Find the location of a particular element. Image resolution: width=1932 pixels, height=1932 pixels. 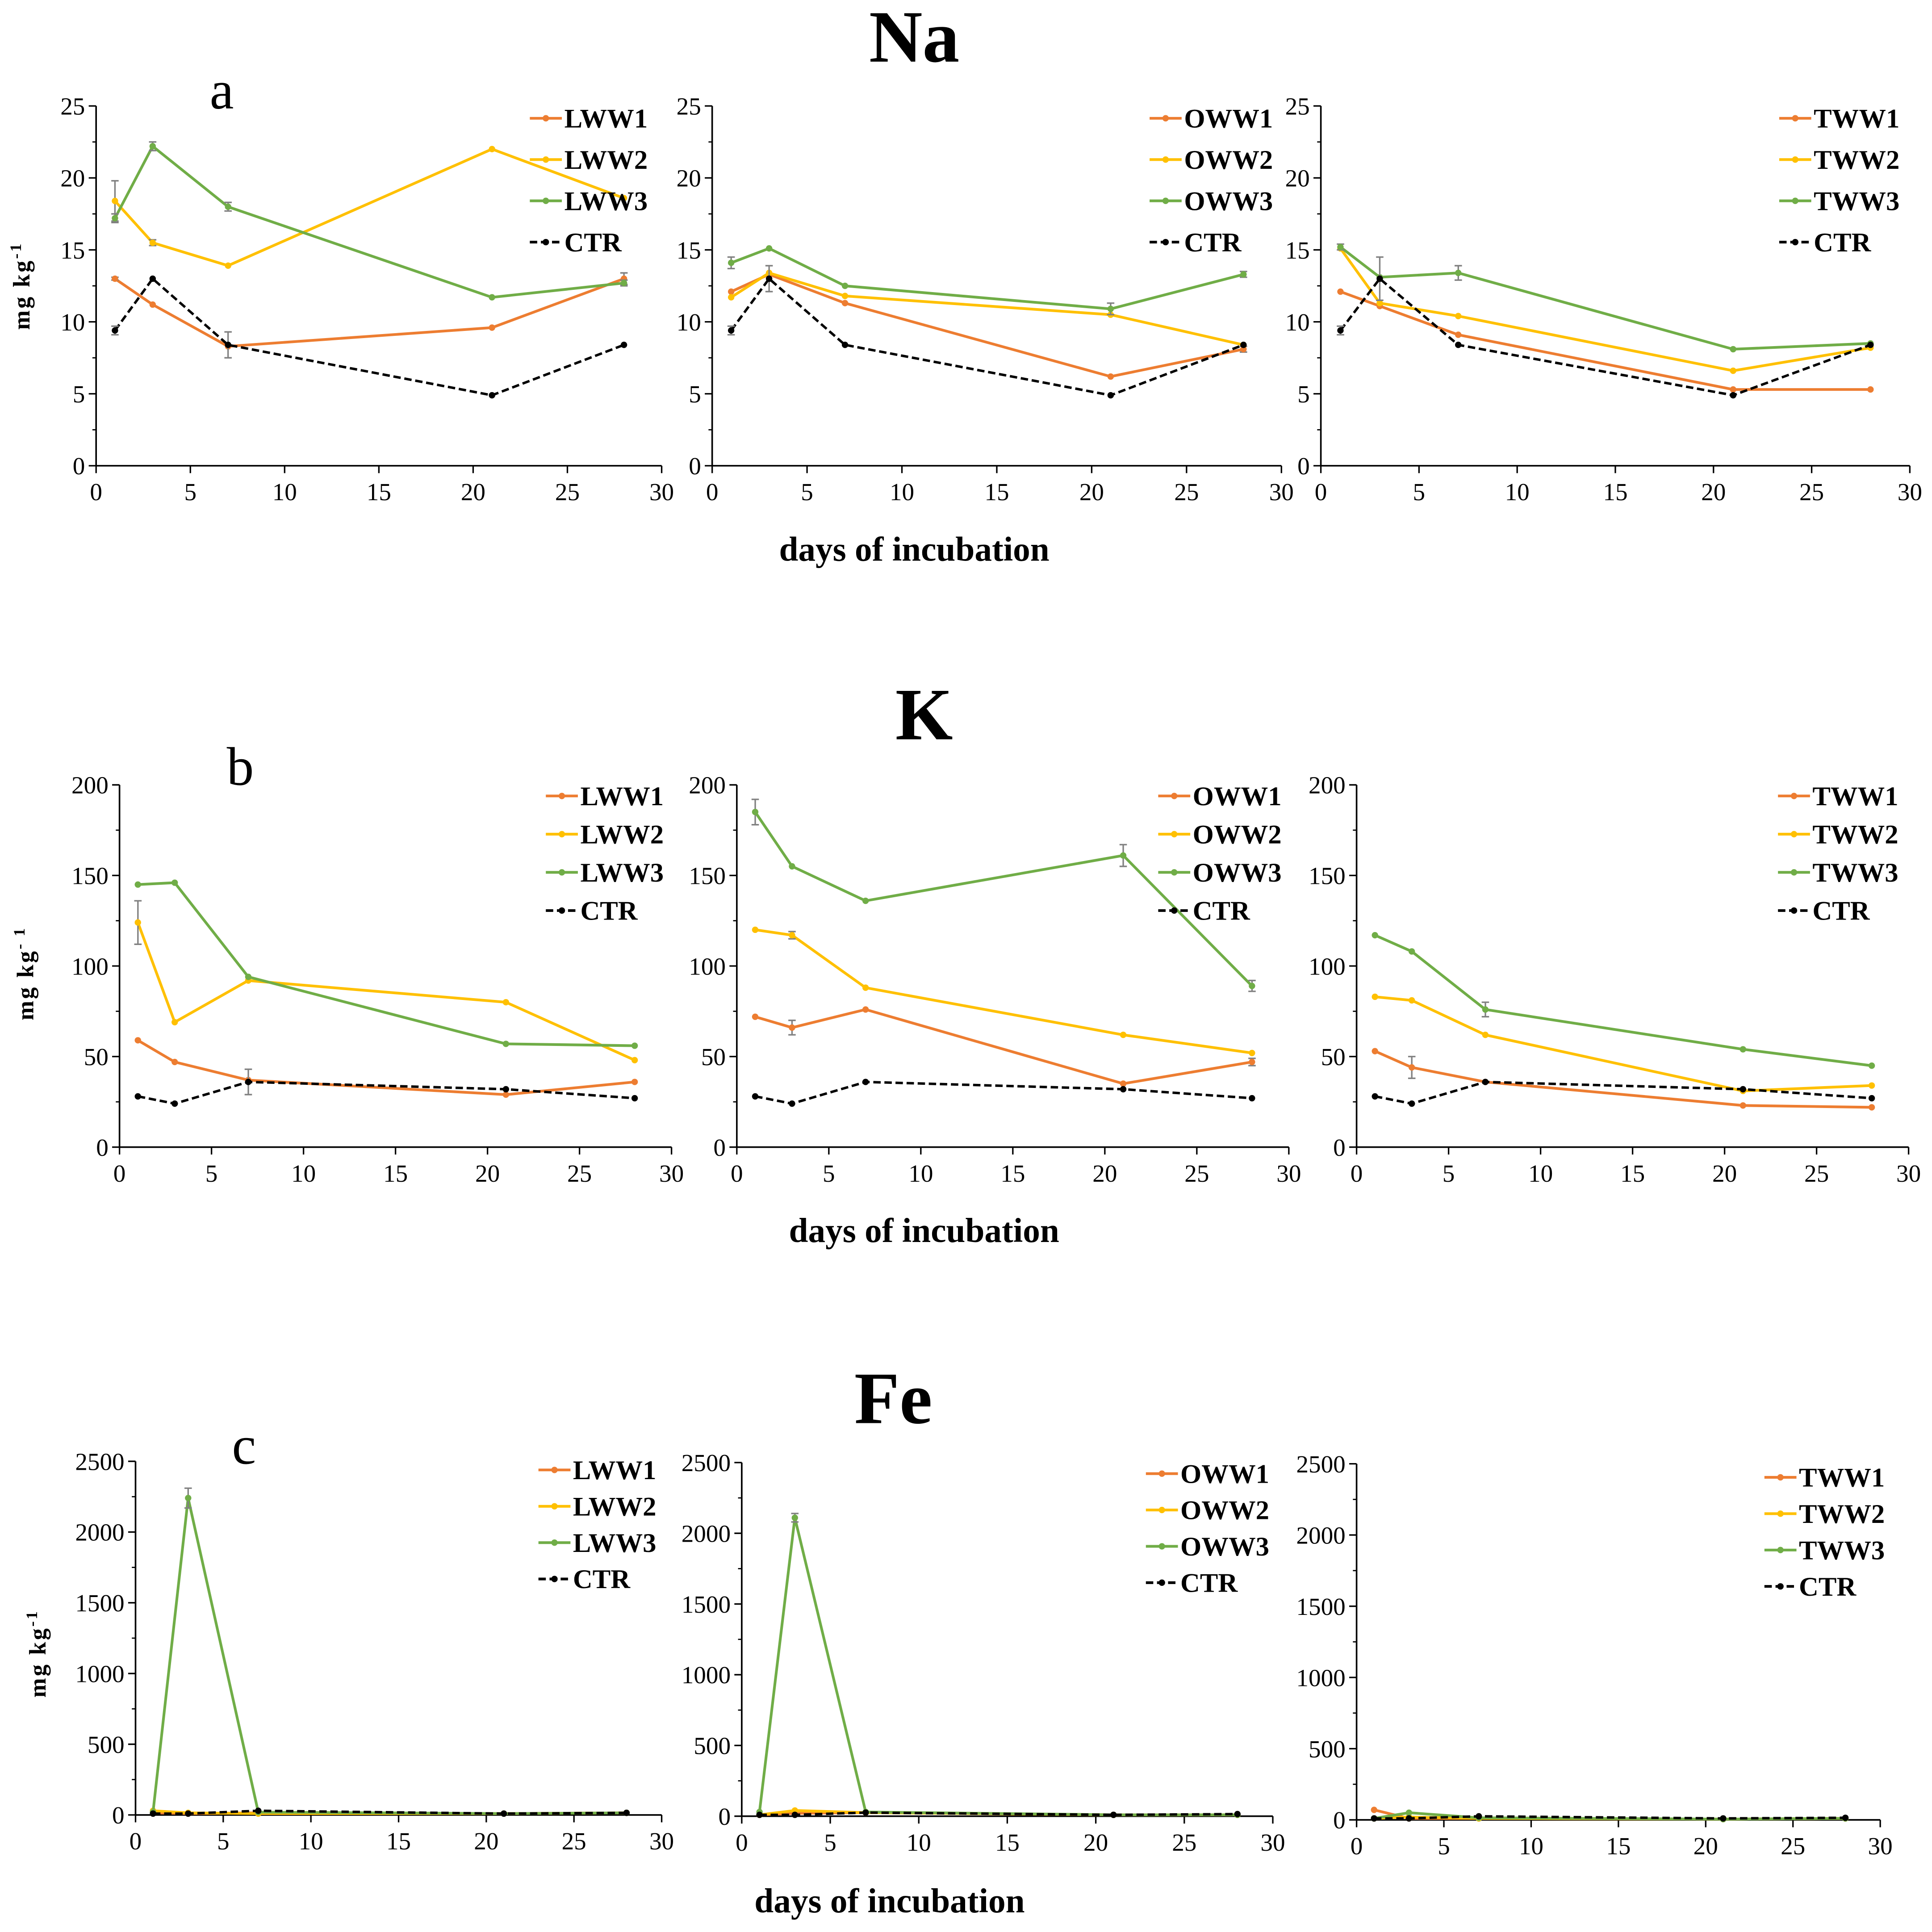

legend-label: LWW2 is located at coordinates (622, 835).